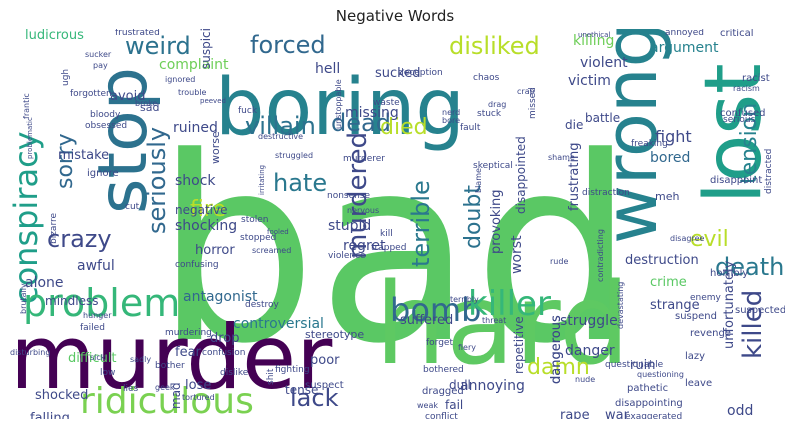  Describe the element at coordinates (756, 78) in the screenshot. I see `word-racist: racist` at that location.